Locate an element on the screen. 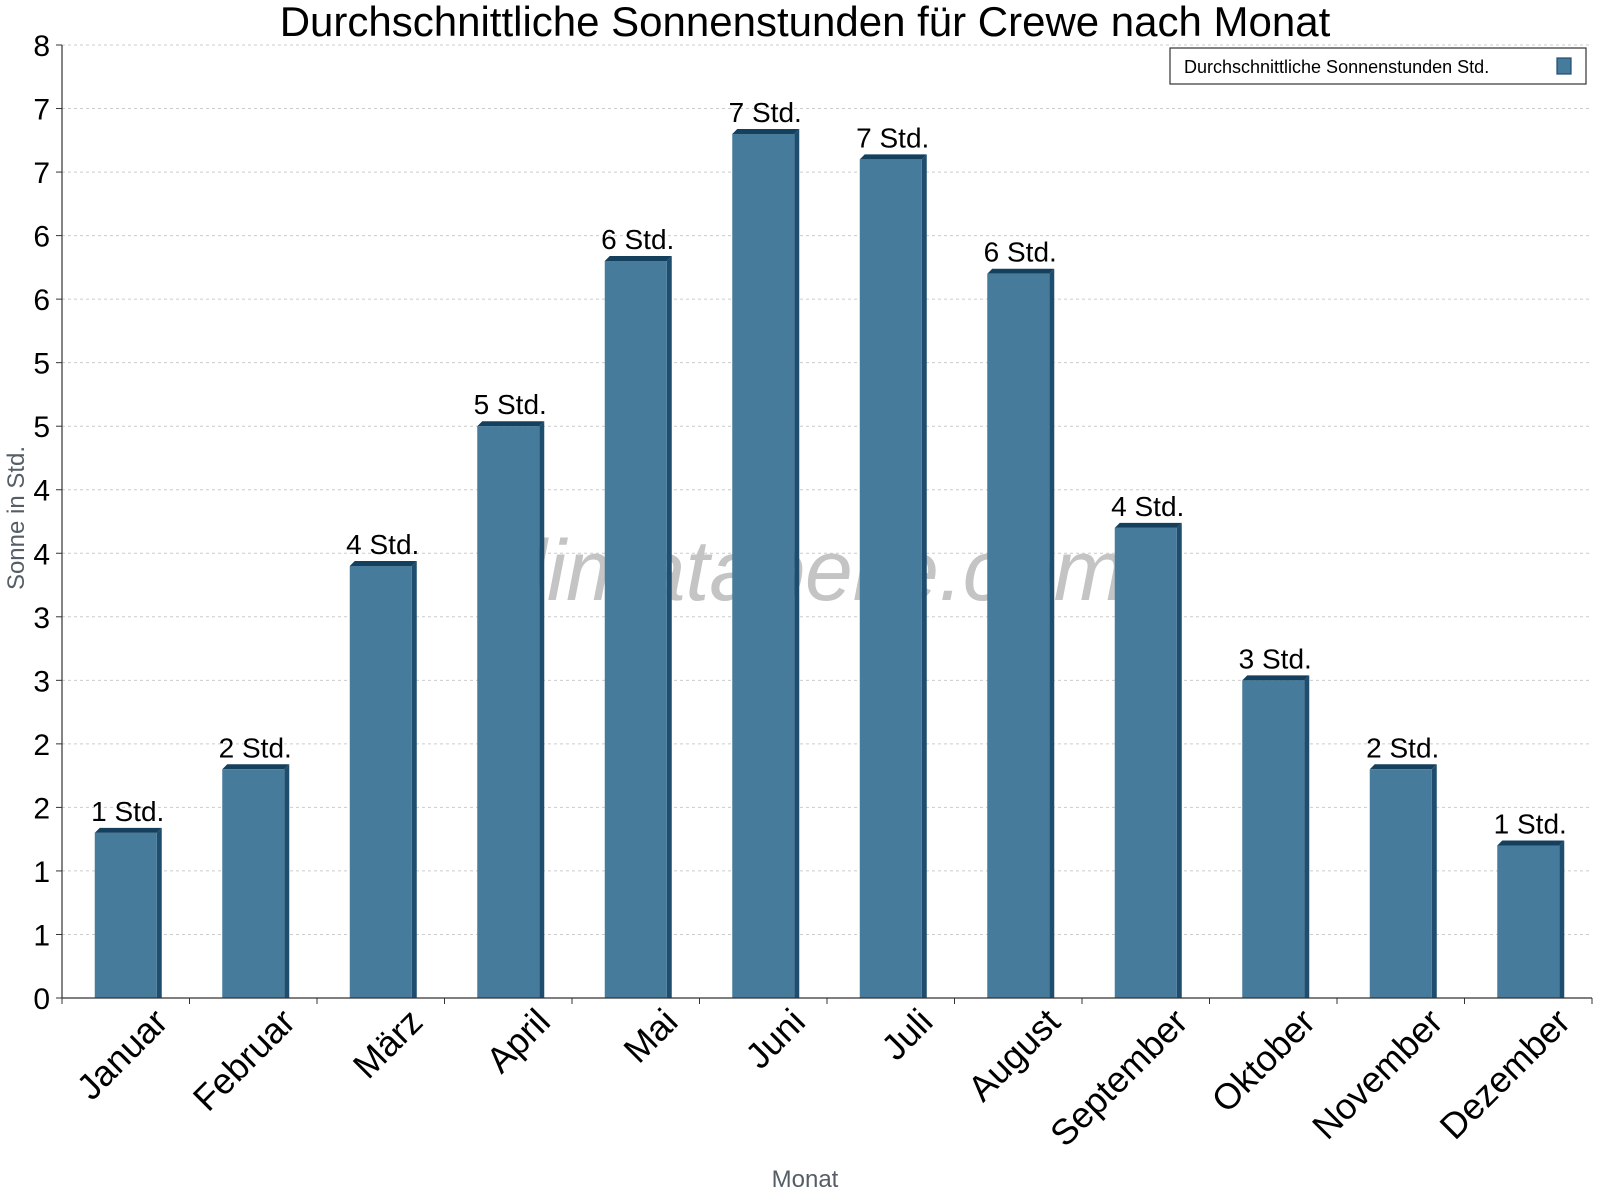  y-tick-label: 8 is located at coordinates (41, 46).